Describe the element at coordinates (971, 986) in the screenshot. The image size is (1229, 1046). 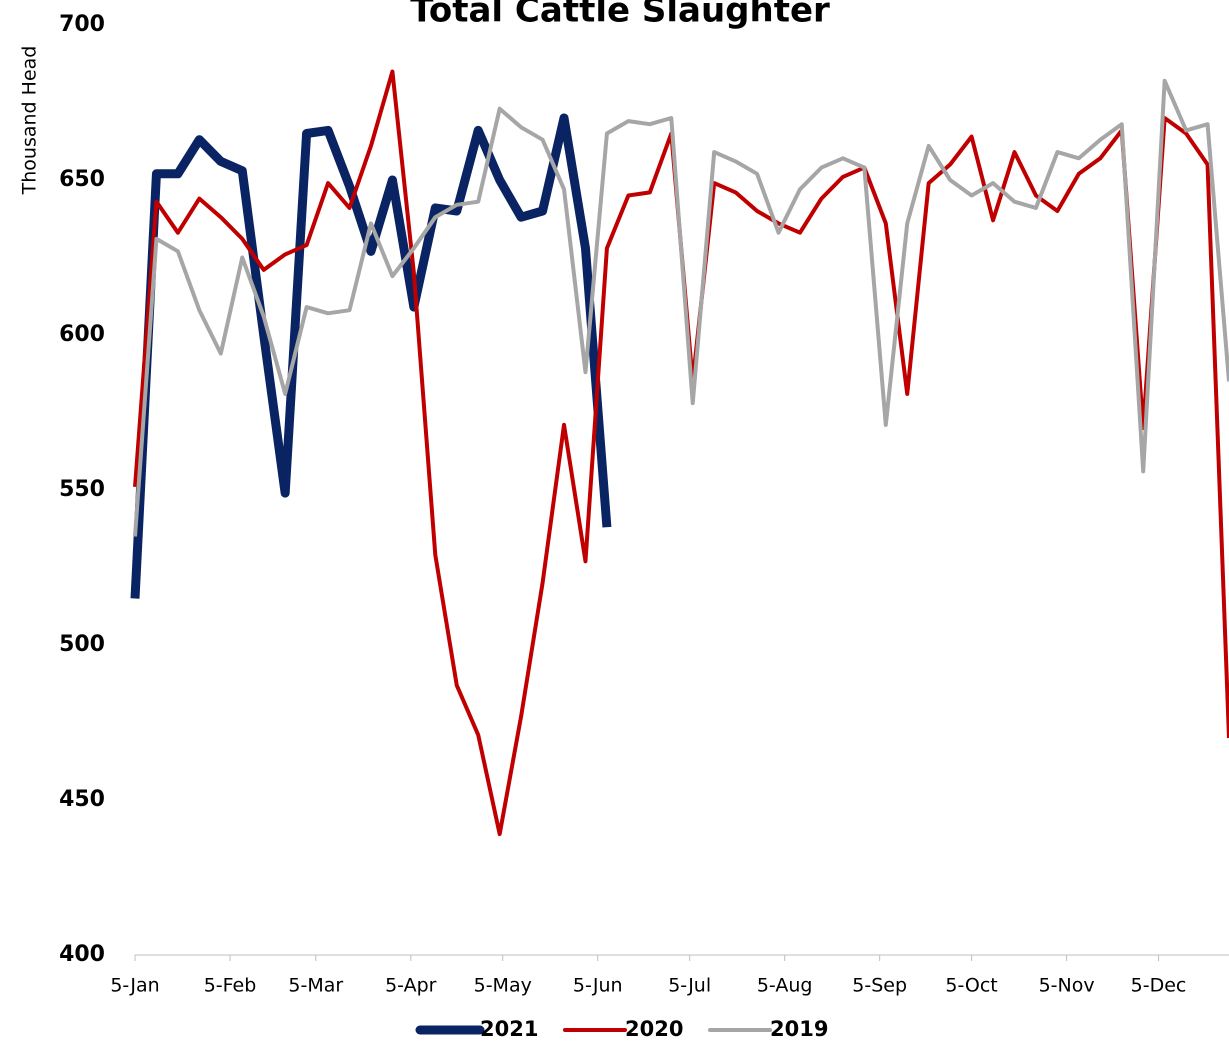
I see `x-tick-label: 5-Oct` at that location.